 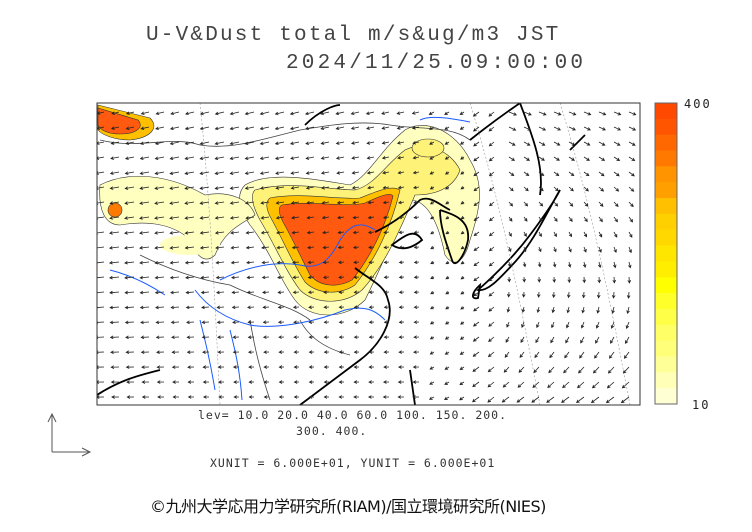 What do you see at coordinates (353, 463) in the screenshot?
I see `vector-units: XUNIT = 6.000E+01, YUNIT = 6.000E+01` at bounding box center [353, 463].